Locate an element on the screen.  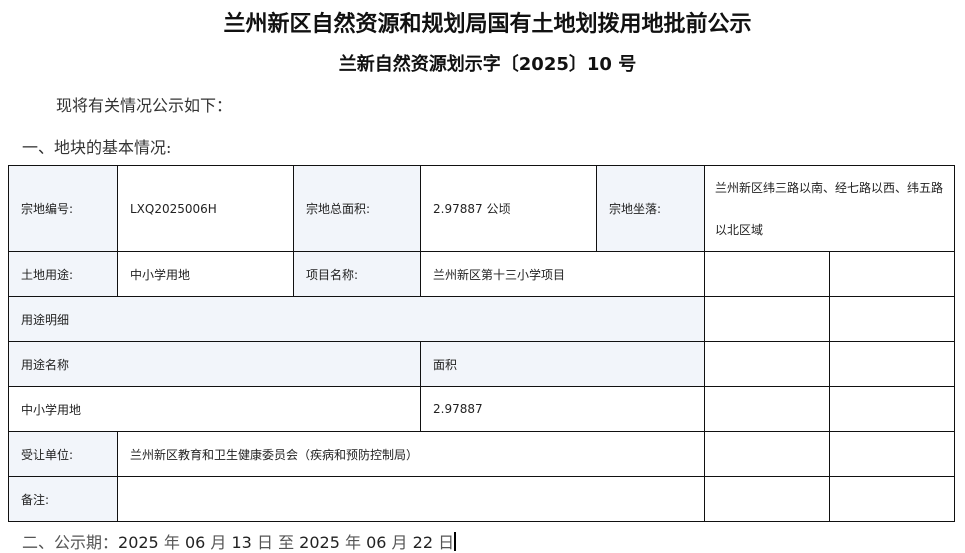
area-value: 2.97887 公顷 is located at coordinates (508, 208).